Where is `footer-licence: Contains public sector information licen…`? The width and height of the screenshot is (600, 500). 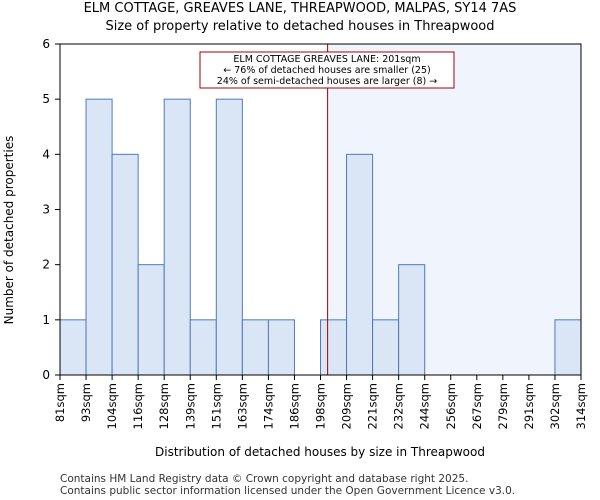
footer-licence: Contains public sector information licen… is located at coordinates (288, 491).